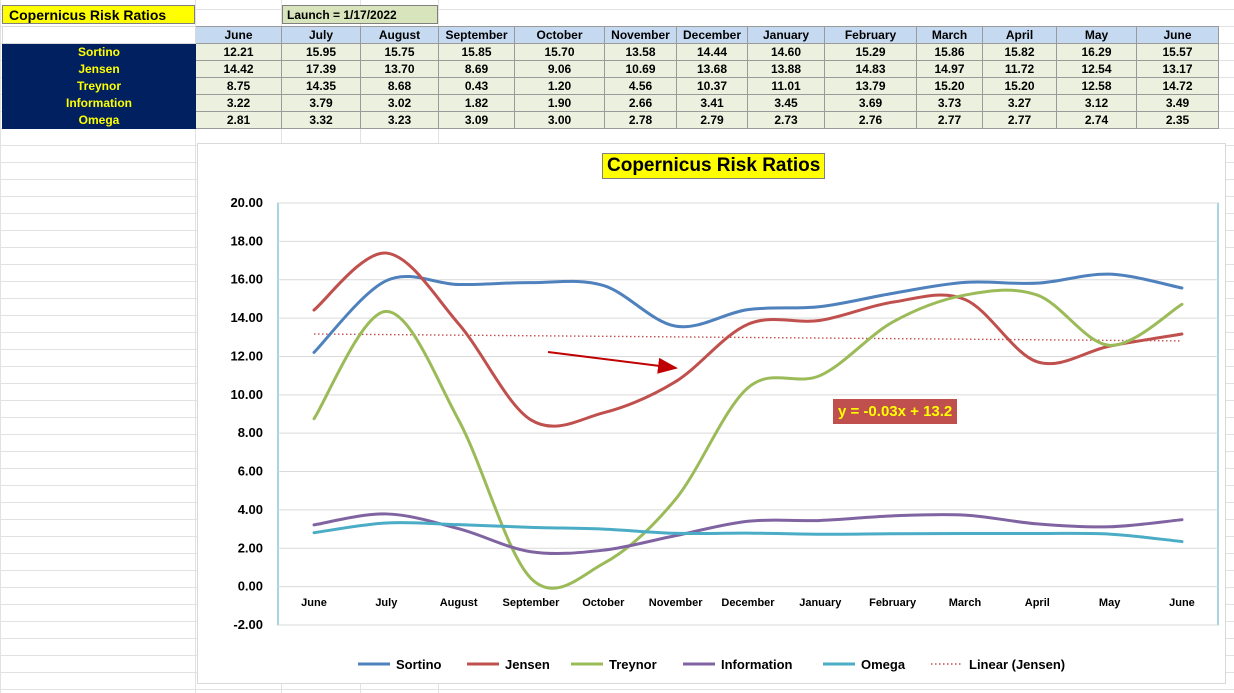  I want to click on series-line-omega, so click(748, 532).